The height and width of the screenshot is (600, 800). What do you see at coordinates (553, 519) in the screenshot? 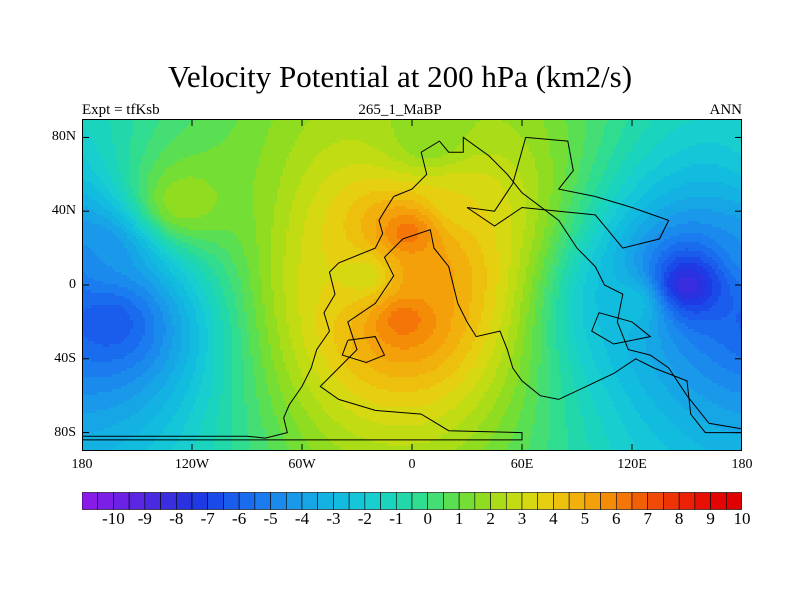
I see `colorbar-tick-label: 4` at bounding box center [553, 519].